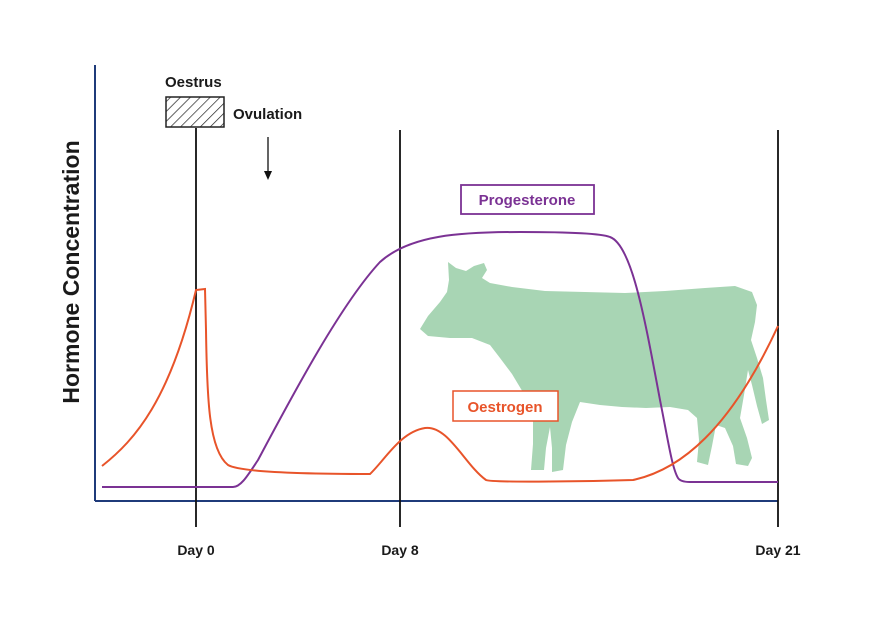 The height and width of the screenshot is (629, 886). What do you see at coordinates (196, 550) in the screenshot?
I see `x-tick-day-0: Day 0` at bounding box center [196, 550].